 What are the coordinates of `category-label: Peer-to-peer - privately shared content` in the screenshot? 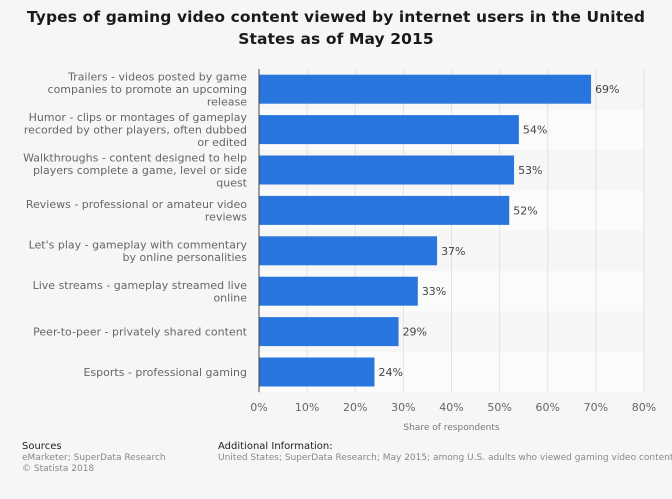 It's located at (140, 332).